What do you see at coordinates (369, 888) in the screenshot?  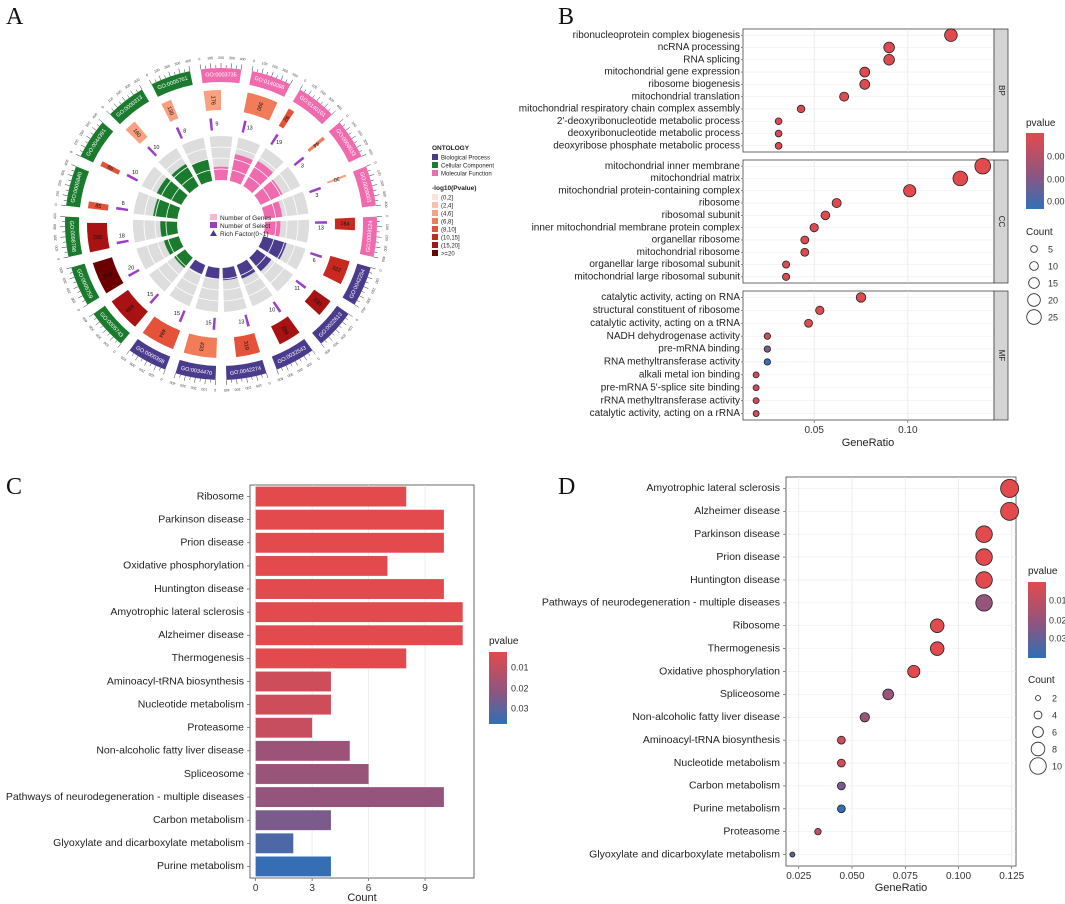 I see `x-tick-label: 6` at bounding box center [369, 888].